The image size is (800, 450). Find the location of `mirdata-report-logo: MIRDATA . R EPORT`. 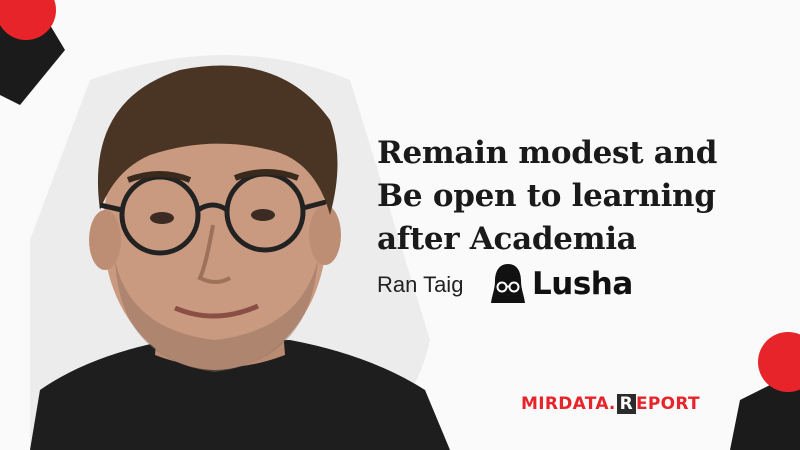

mirdata-report-logo: MIRDATA . R EPORT is located at coordinates (610, 404).